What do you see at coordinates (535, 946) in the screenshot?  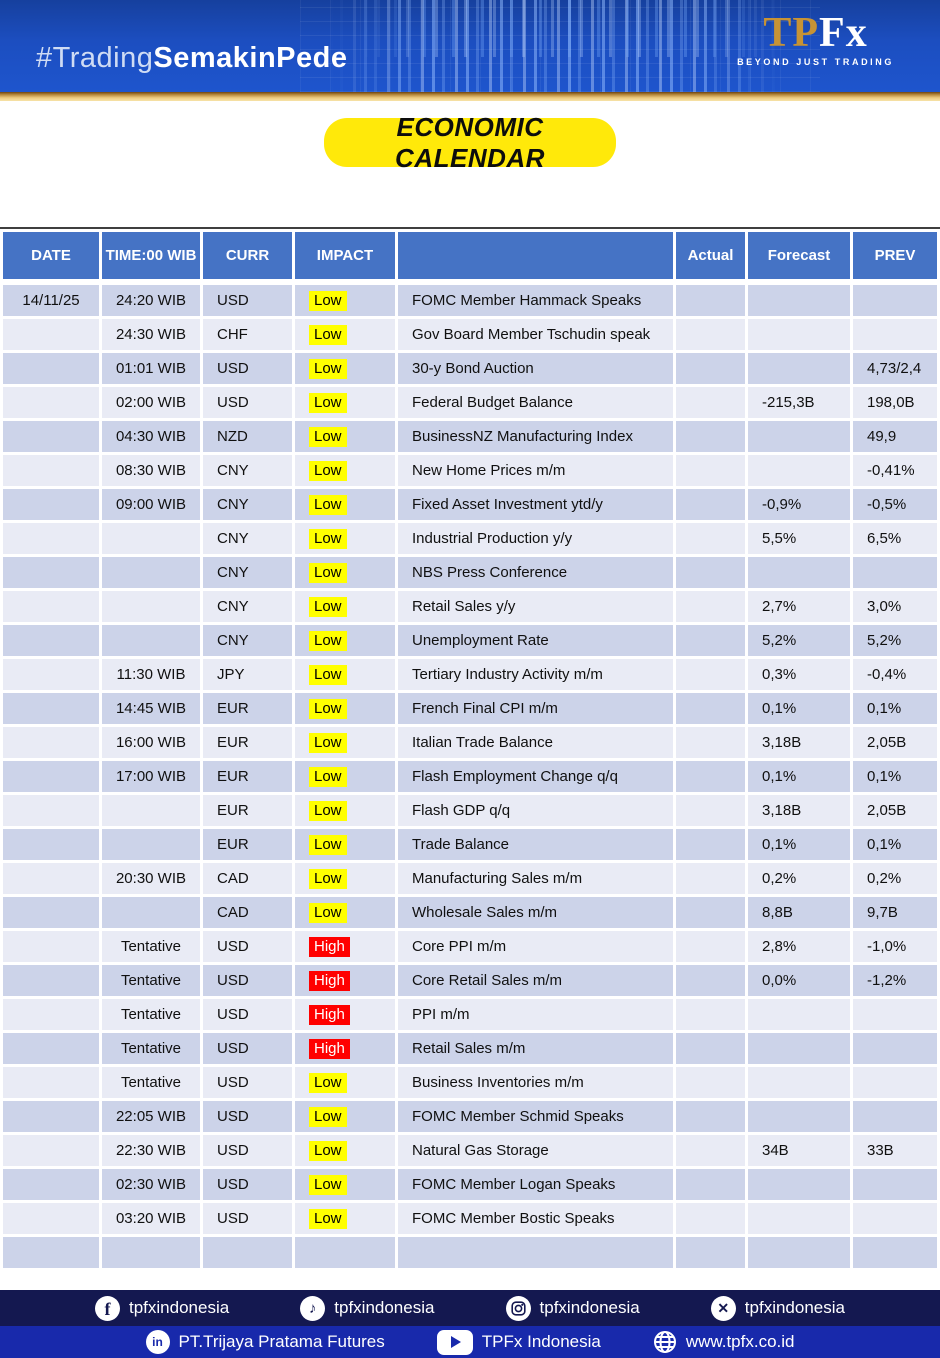 I see `event-cell: Core PPI m/m` at bounding box center [535, 946].